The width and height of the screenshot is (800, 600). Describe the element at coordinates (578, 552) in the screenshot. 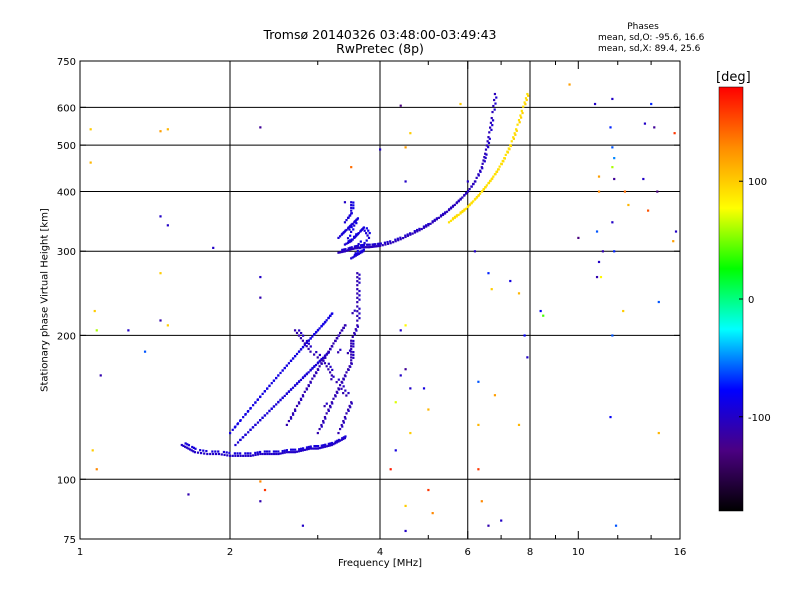

I see `x-tick-label: 10` at that location.